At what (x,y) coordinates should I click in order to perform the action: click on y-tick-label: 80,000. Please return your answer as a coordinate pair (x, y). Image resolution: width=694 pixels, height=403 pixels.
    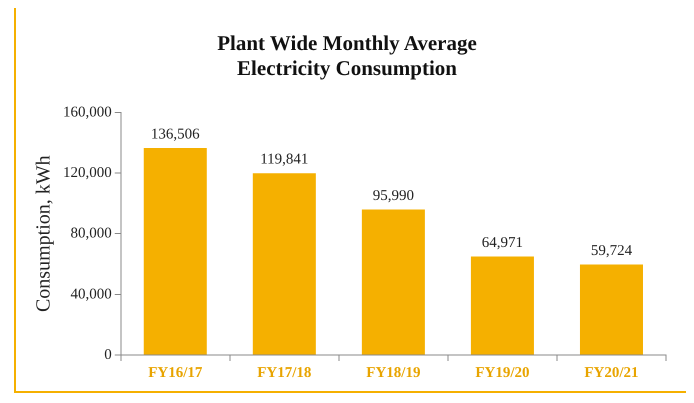
    Looking at the image, I should click on (91, 234).